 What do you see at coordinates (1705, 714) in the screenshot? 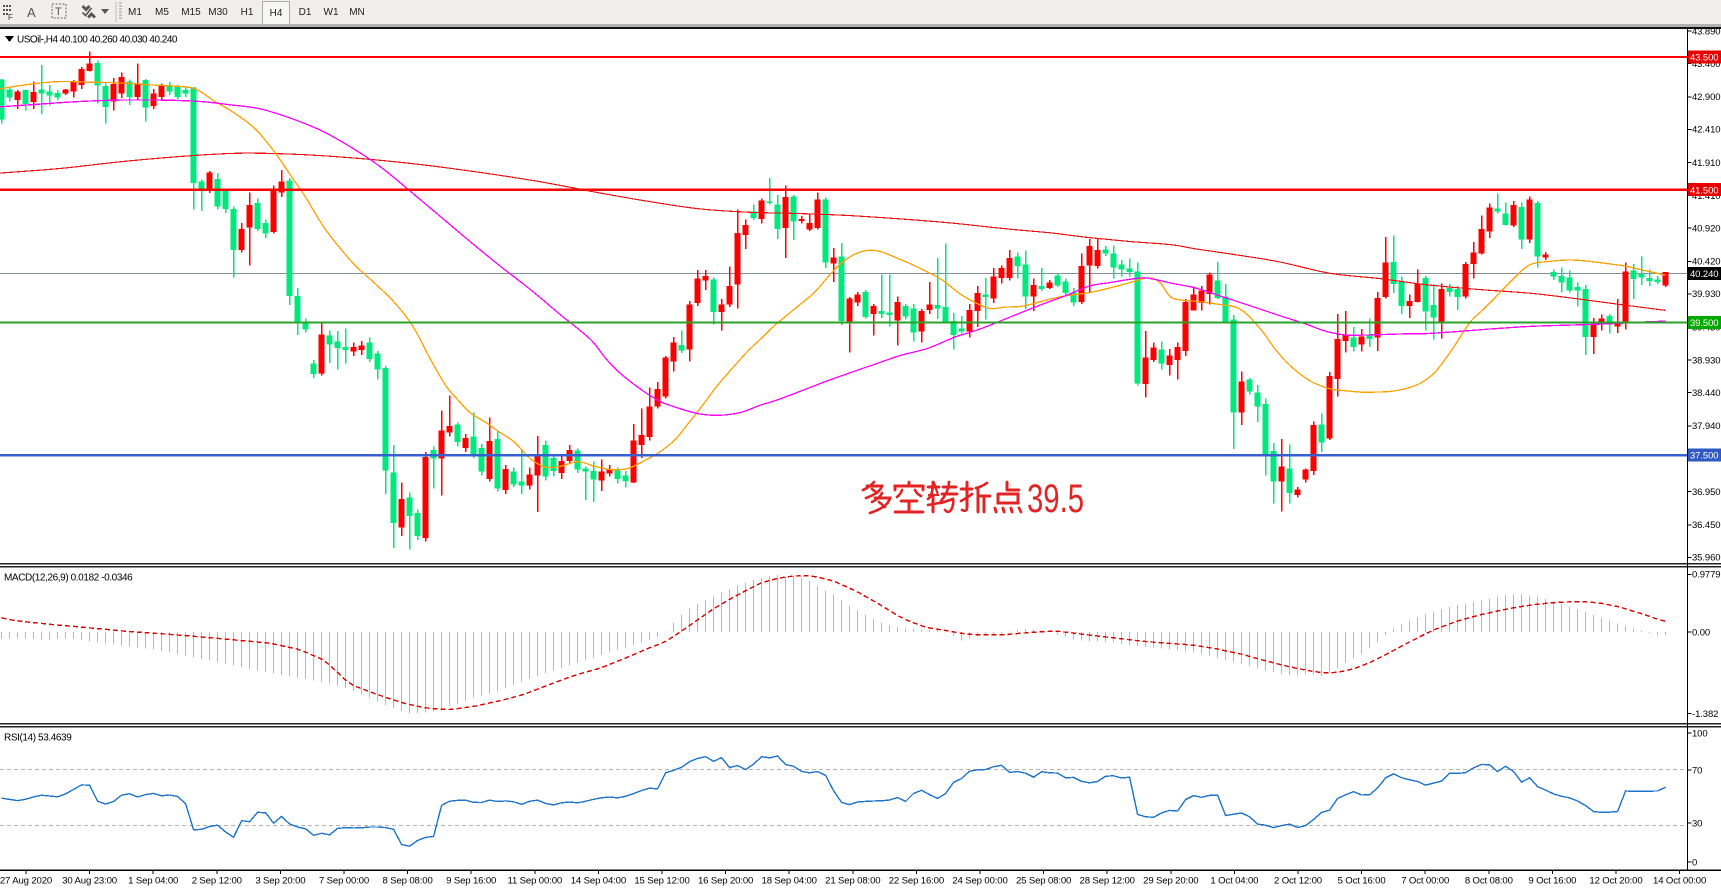
I see `svg-text: -1.382` at bounding box center [1705, 714].